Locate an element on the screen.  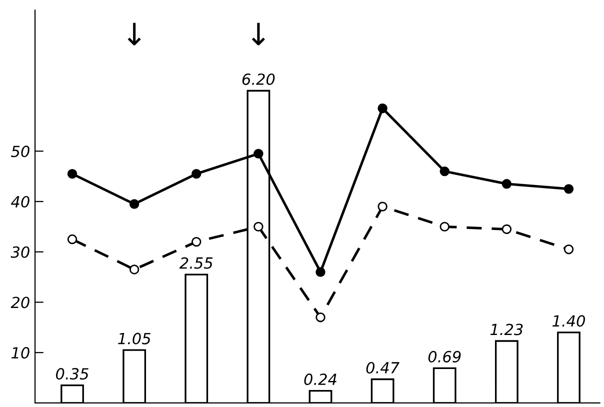
data-label: 0.35 is located at coordinates (72, 374).